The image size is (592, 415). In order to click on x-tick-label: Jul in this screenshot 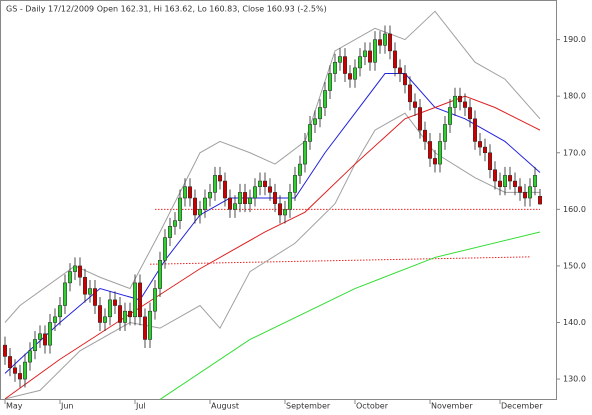, I will do `click(140, 406)`.